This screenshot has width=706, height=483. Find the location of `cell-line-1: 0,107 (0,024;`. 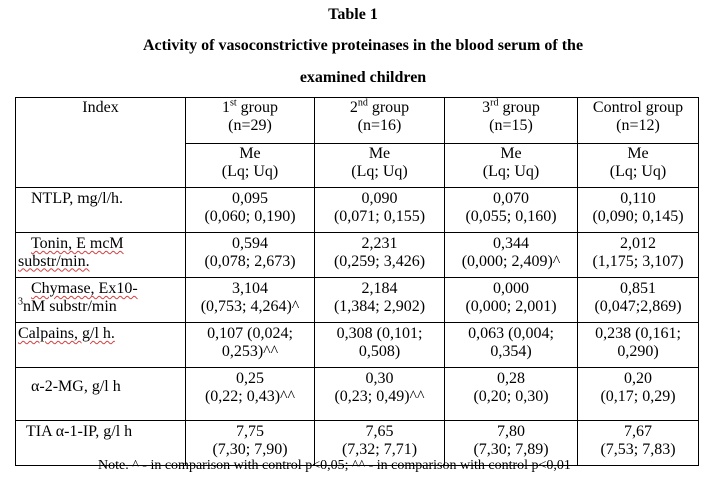

cell-line-1: 0,107 (0,024; is located at coordinates (250, 333).